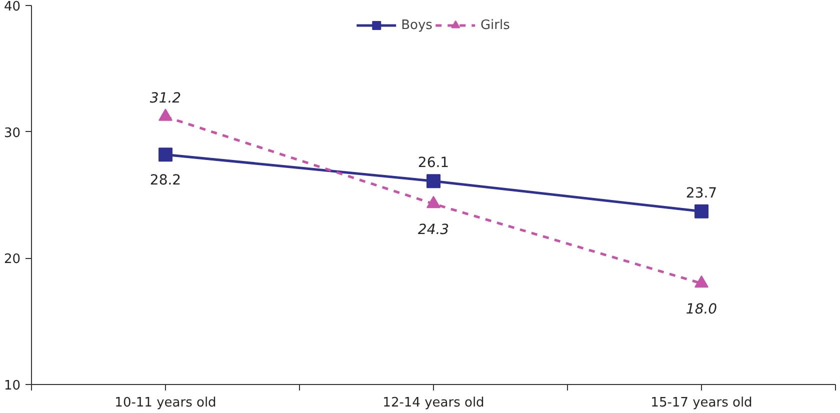  Describe the element at coordinates (702, 309) in the screenshot. I see `data-label: 18.0` at that location.